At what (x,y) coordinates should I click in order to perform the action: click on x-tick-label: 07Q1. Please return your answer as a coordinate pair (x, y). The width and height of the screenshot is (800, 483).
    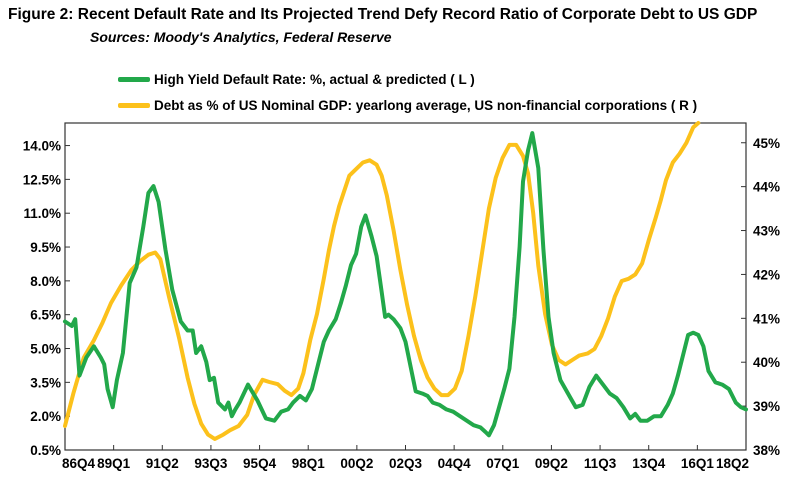
    Looking at the image, I should click on (503, 463).